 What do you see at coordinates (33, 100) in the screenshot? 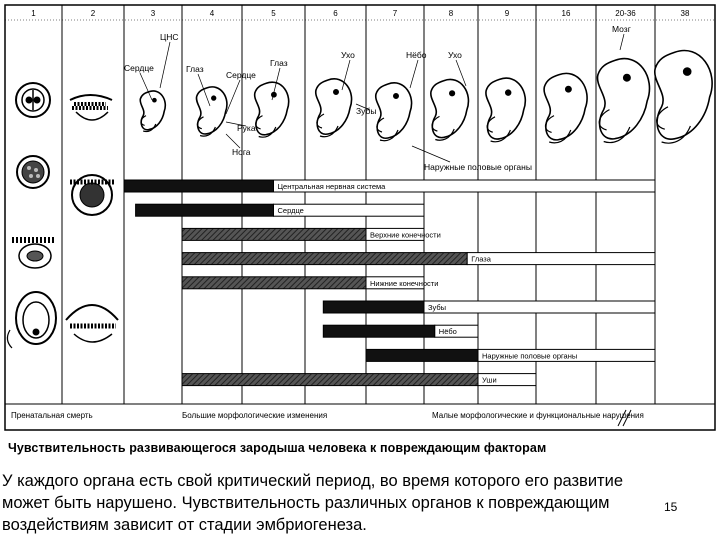
I see `zygote-illustration` at bounding box center [33, 100].